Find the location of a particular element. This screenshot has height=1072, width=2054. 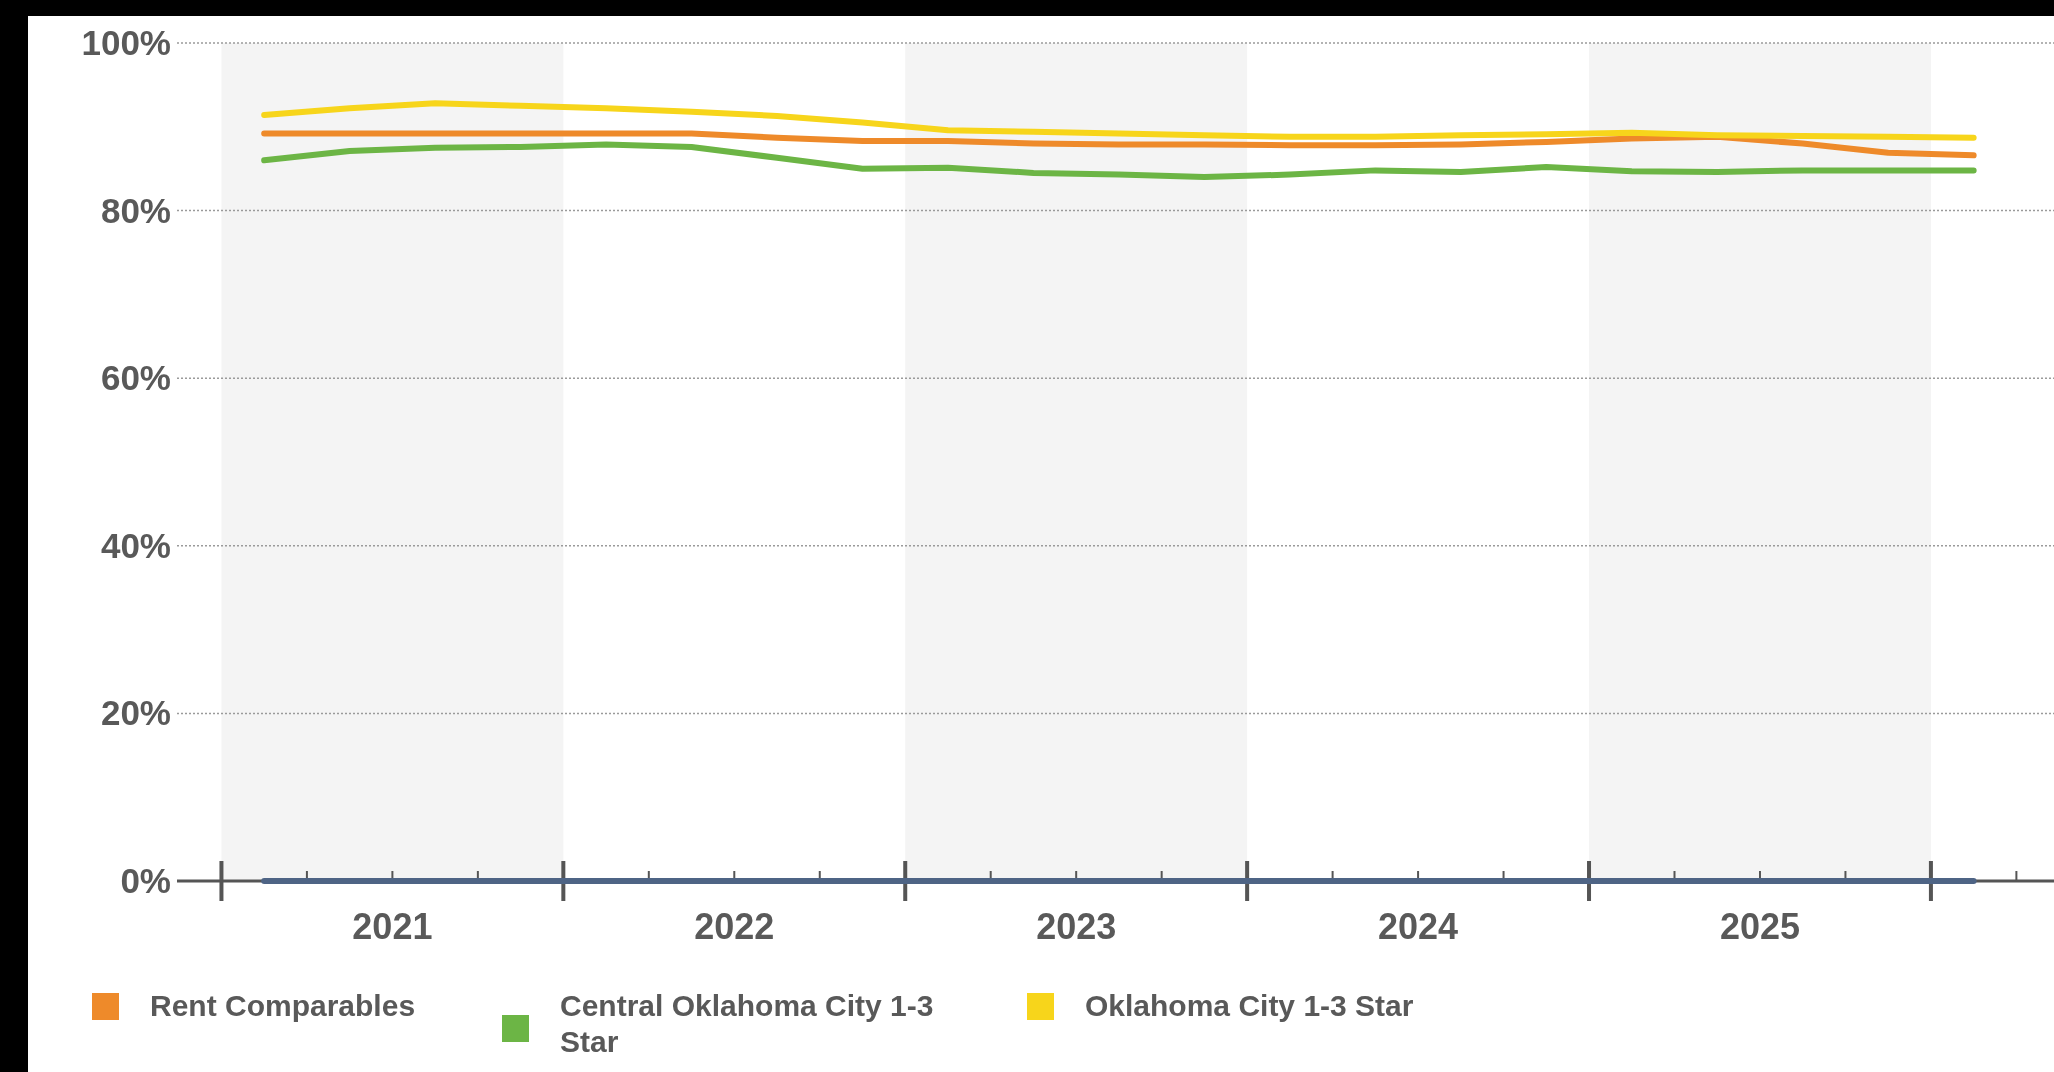

legend-label: Rent Comparables is located at coordinates (283, 1005).